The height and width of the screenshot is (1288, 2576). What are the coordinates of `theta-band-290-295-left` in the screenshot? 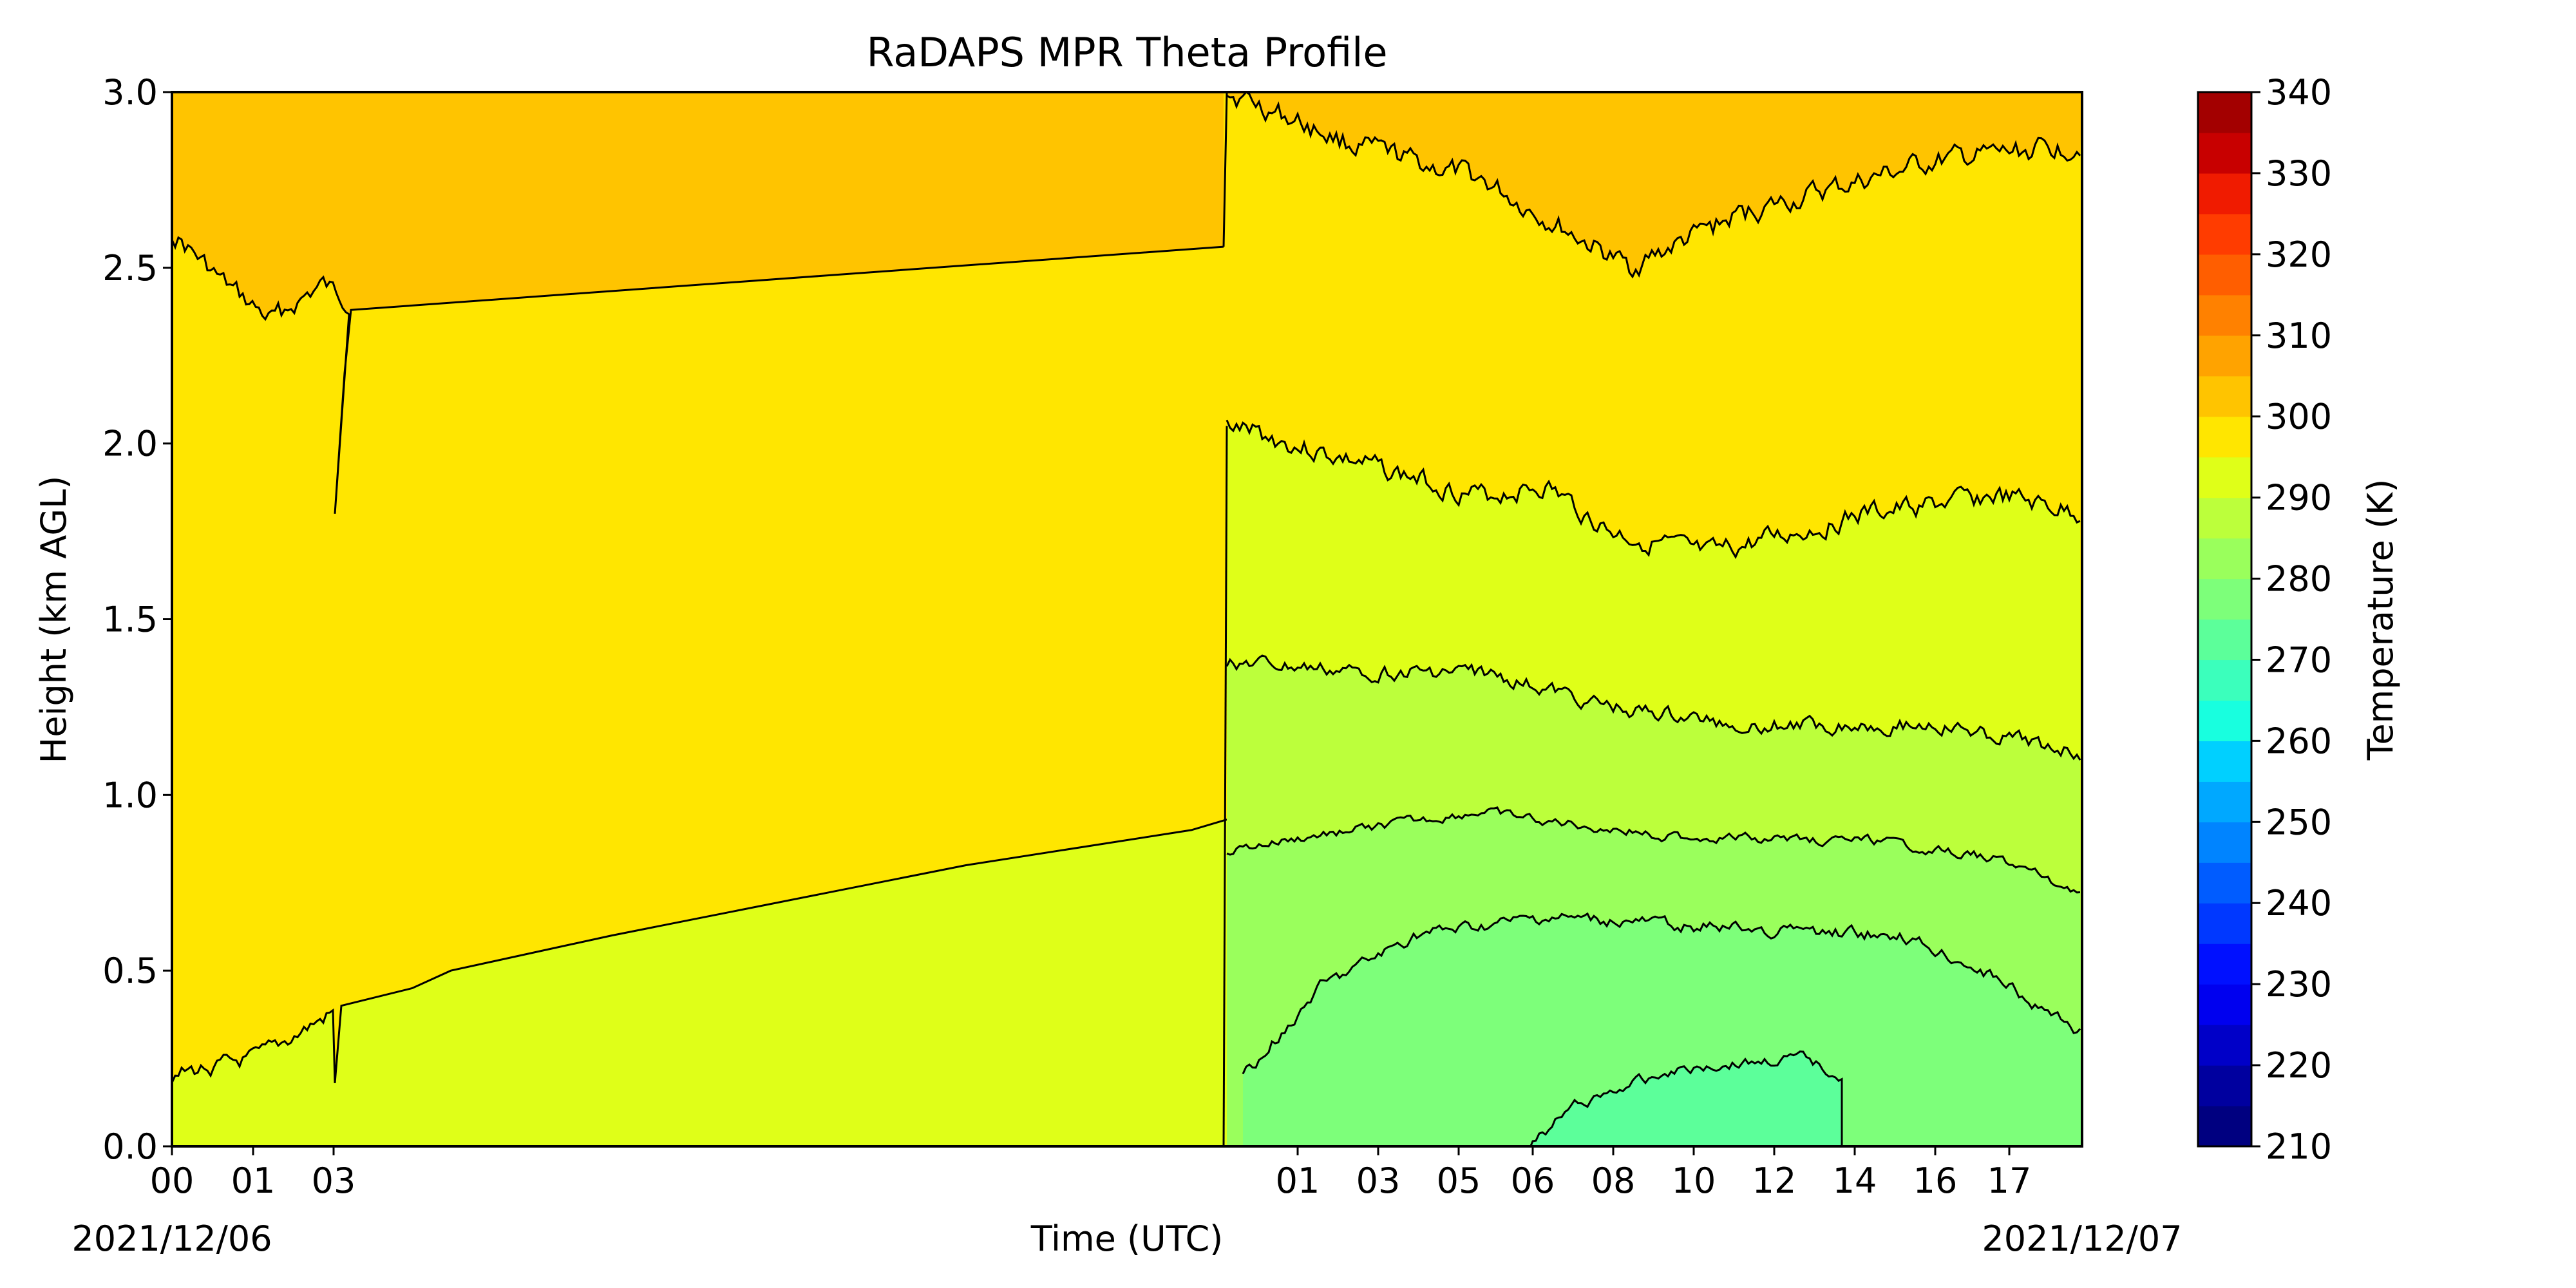 It's located at (699, 982).